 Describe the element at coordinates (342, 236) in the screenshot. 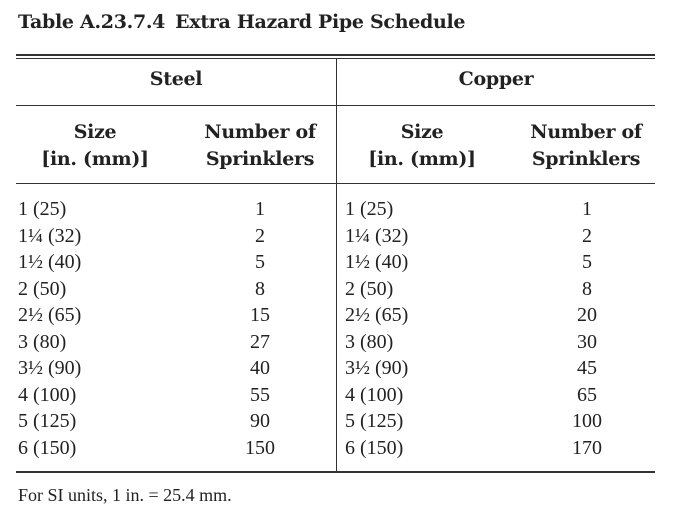

I see `table-row: 1¼ (32) 2 1¼ (32) 2` at that location.